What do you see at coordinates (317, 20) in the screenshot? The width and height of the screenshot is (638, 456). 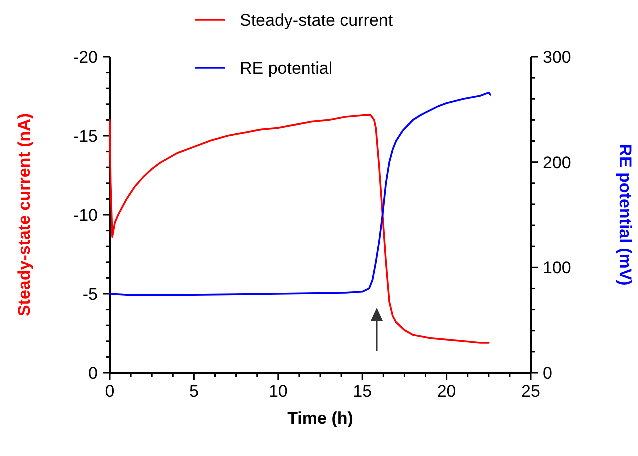 I see `legend-label: Steady-state current` at bounding box center [317, 20].